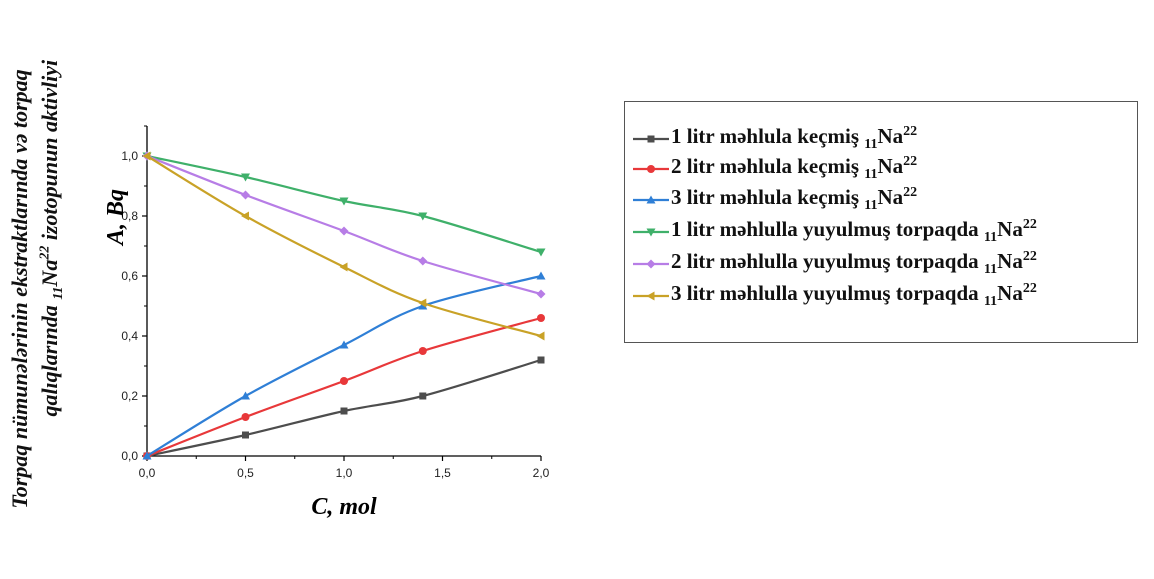 The image size is (1154, 579). I want to click on y-tick-label: 0,2, so click(129, 396).